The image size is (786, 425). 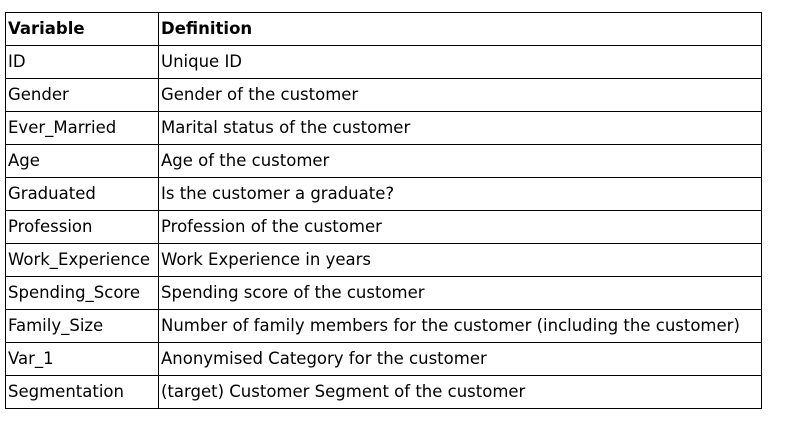 I want to click on header-definition: Definition, so click(x=460, y=29).